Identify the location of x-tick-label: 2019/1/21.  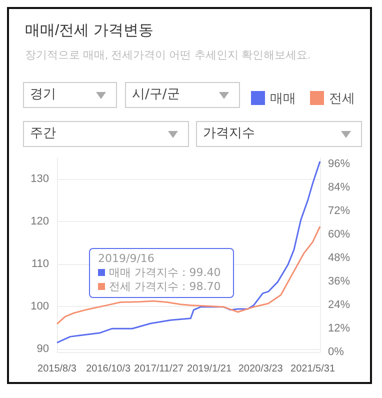
(209, 369).